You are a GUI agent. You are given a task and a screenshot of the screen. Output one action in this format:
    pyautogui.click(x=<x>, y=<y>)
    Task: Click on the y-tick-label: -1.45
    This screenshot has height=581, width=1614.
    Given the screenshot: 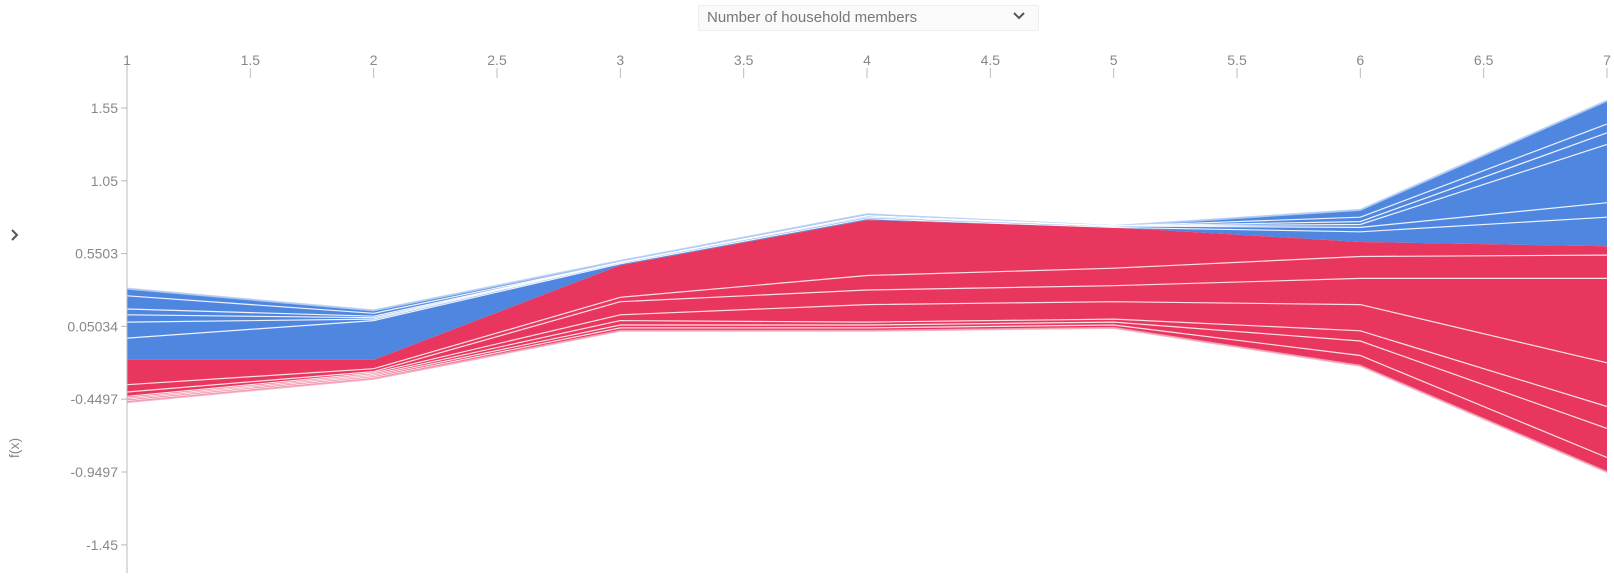 What is the action you would take?
    pyautogui.click(x=102, y=545)
    